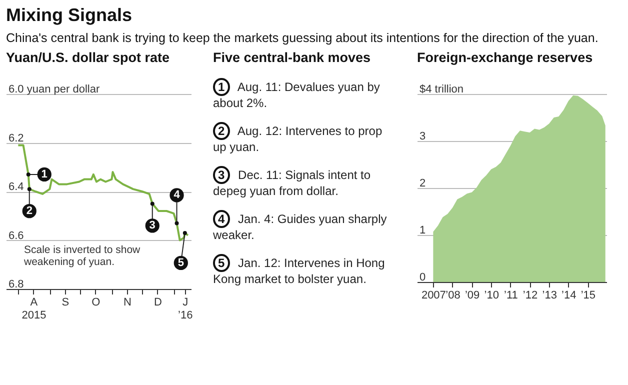 The width and height of the screenshot is (628, 385). Describe the element at coordinates (505, 57) in the screenshot. I see `chart-title: Foreign-exchange reserves` at that location.